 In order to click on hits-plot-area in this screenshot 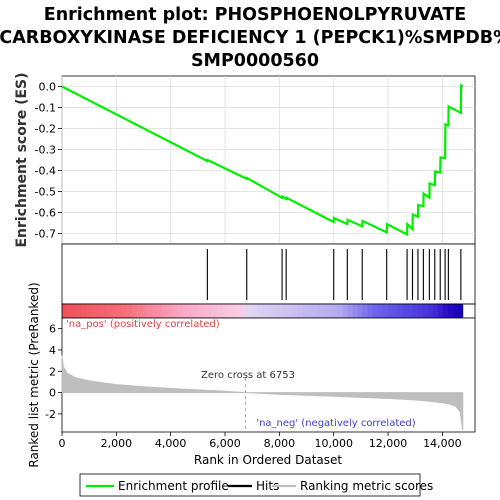, I will do `click(268, 274)`.